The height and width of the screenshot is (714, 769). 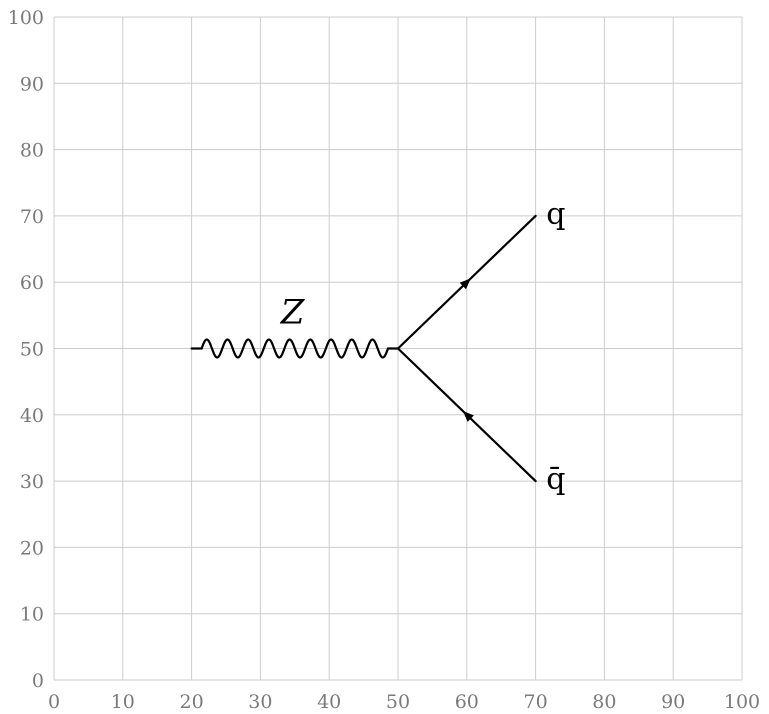 I want to click on y-tick-label: 90, so click(x=32, y=84).